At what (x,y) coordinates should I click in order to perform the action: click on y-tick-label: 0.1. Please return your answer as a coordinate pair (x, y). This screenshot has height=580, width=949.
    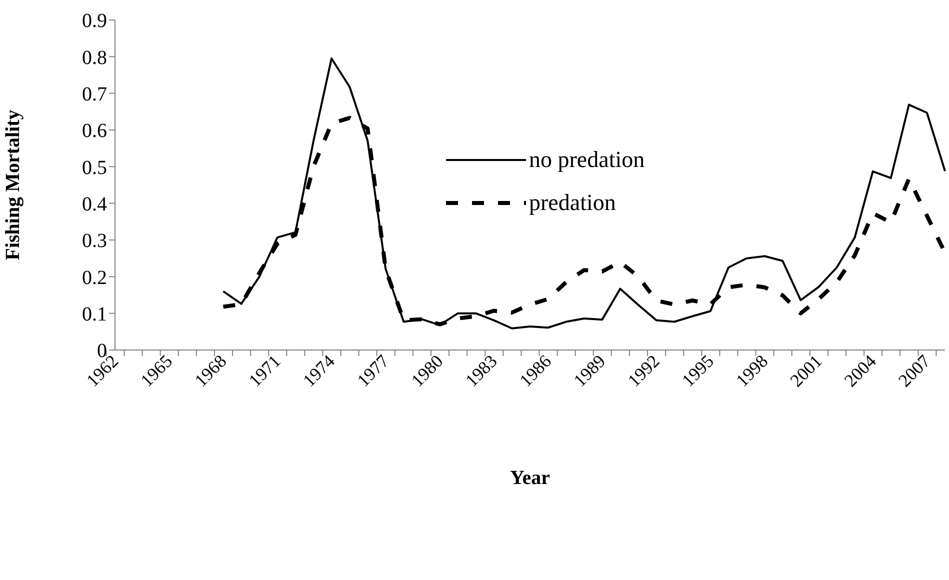
    Looking at the image, I should click on (94, 314).